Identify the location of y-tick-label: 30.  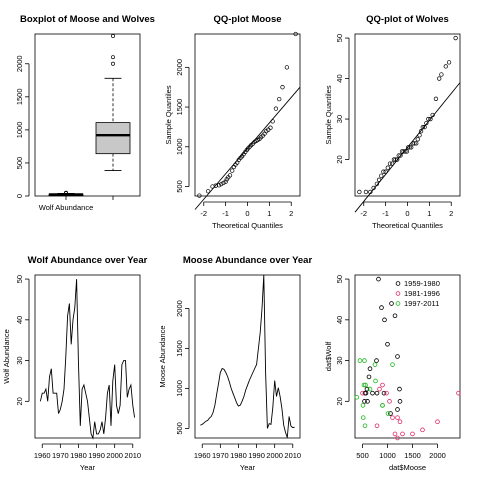
(339, 360).